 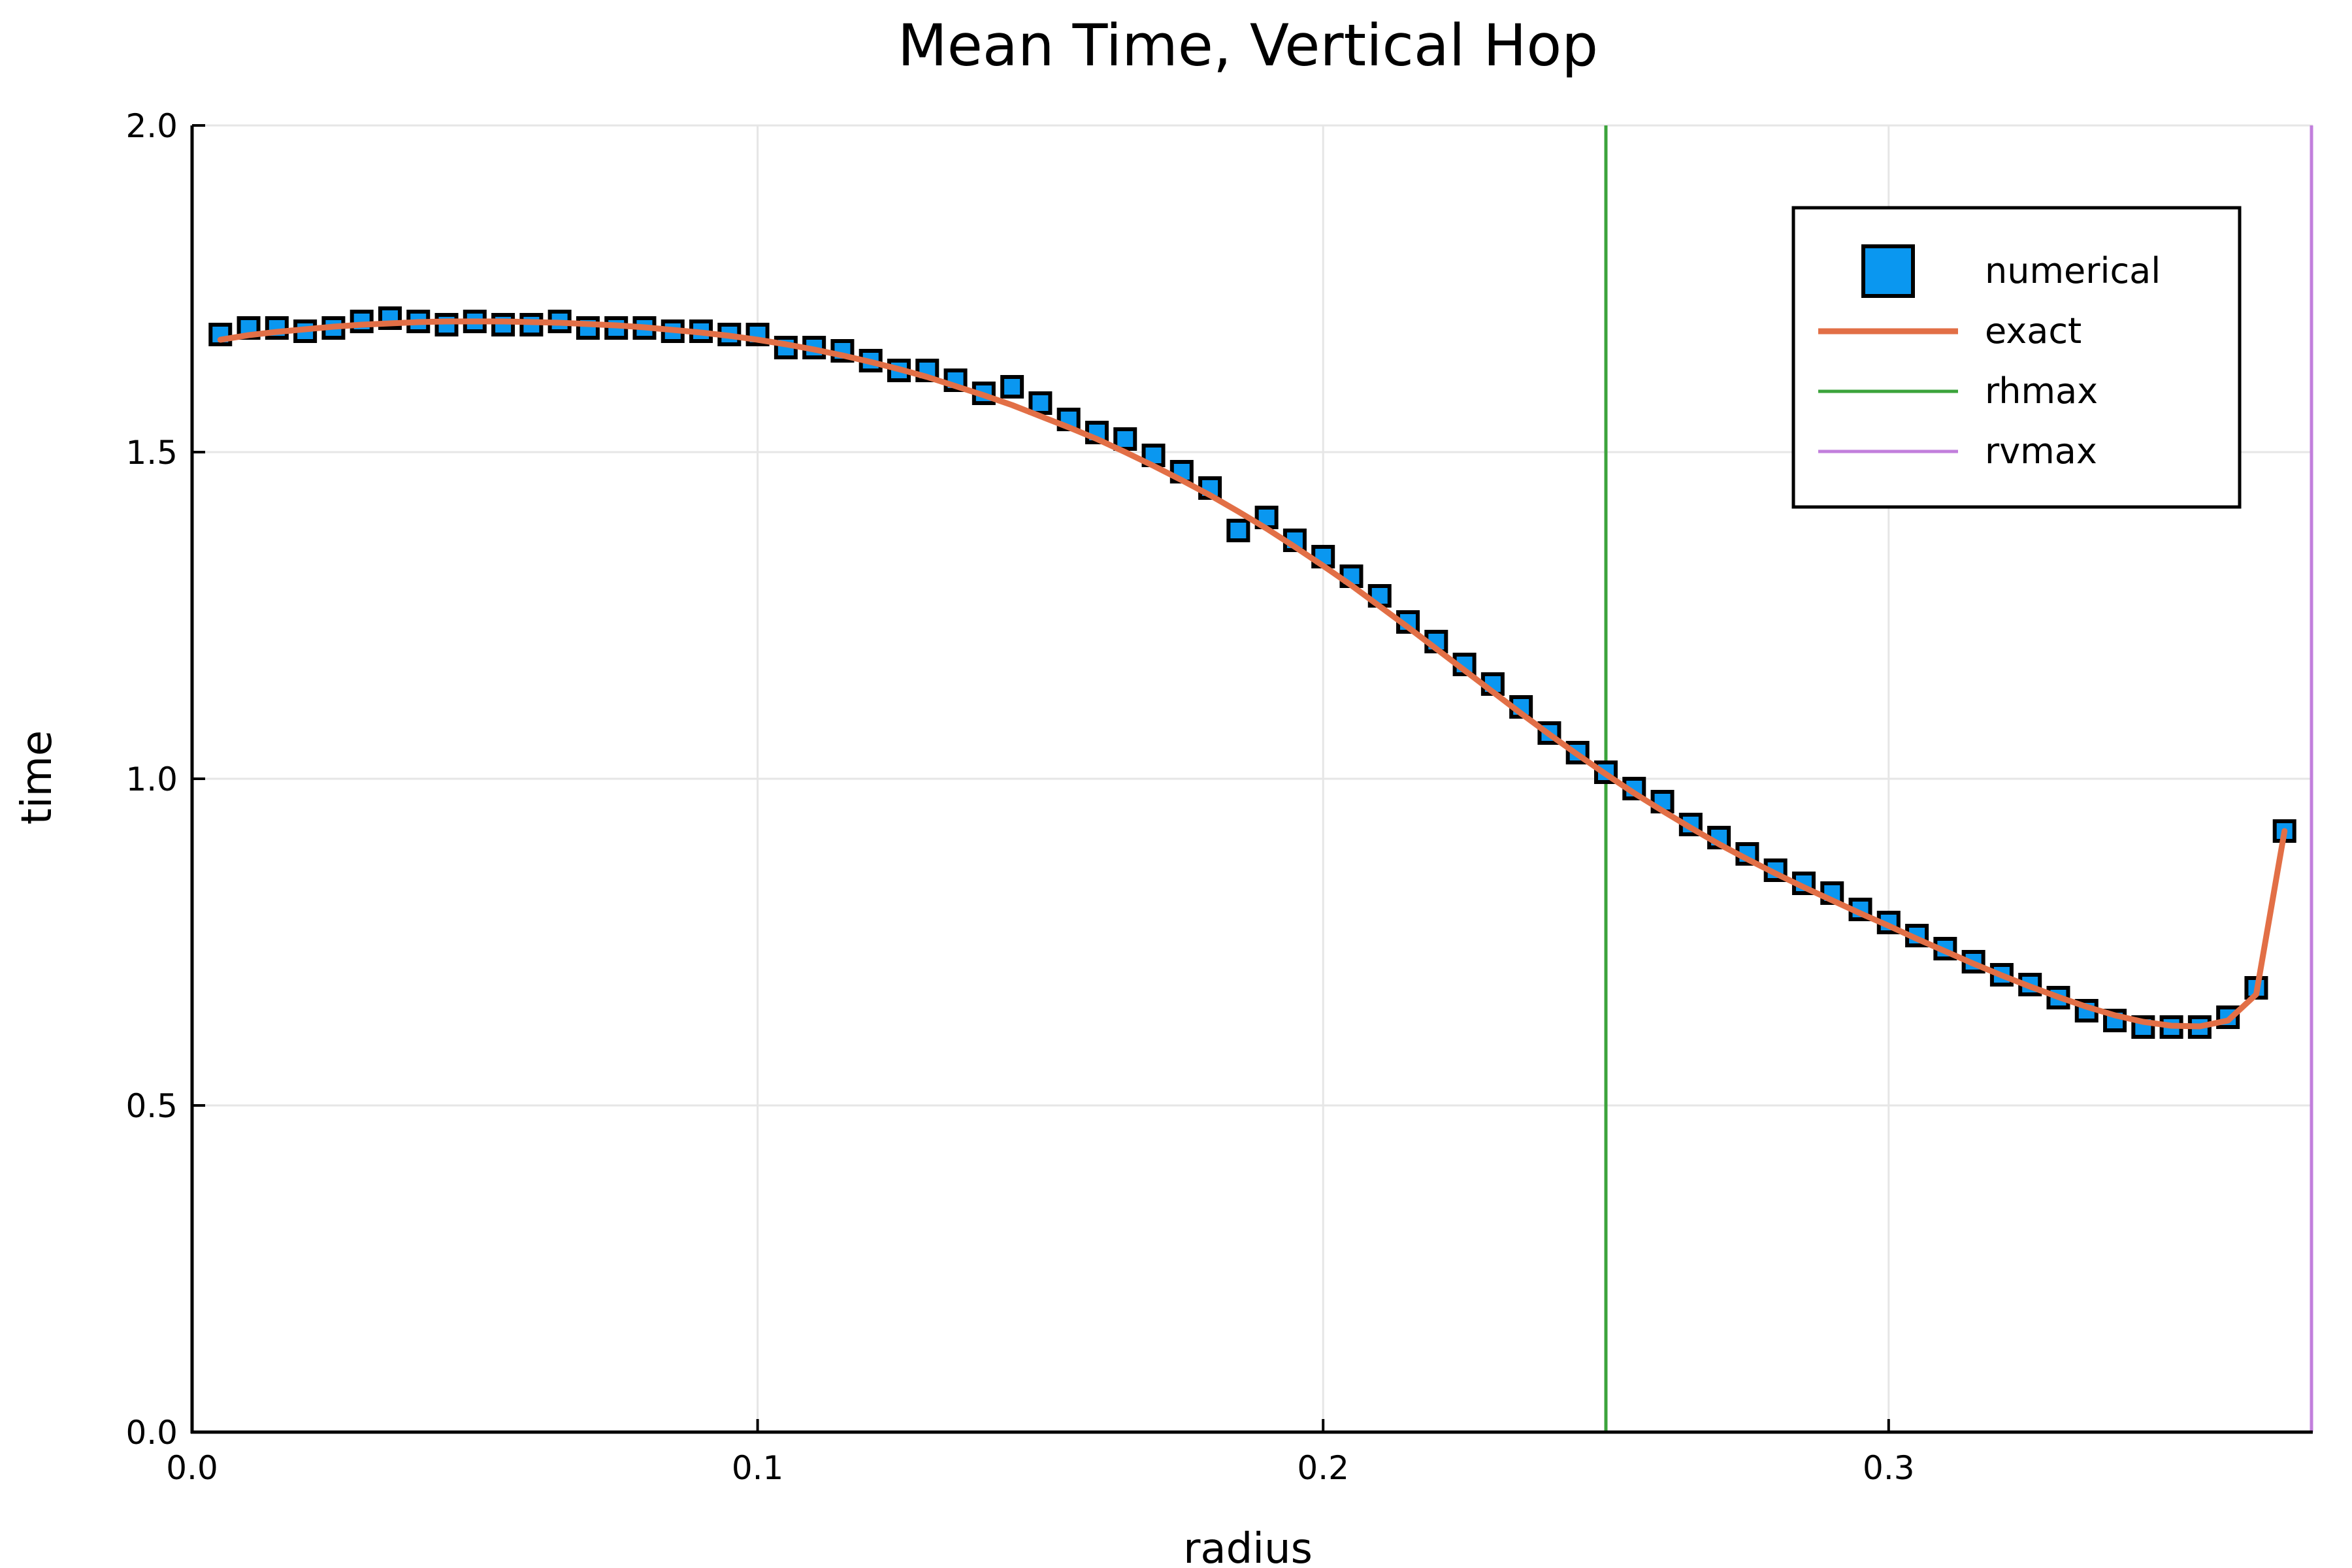 What do you see at coordinates (1248, 45) in the screenshot?
I see `chart-title: Mean Time, Vertical Hop` at bounding box center [1248, 45].